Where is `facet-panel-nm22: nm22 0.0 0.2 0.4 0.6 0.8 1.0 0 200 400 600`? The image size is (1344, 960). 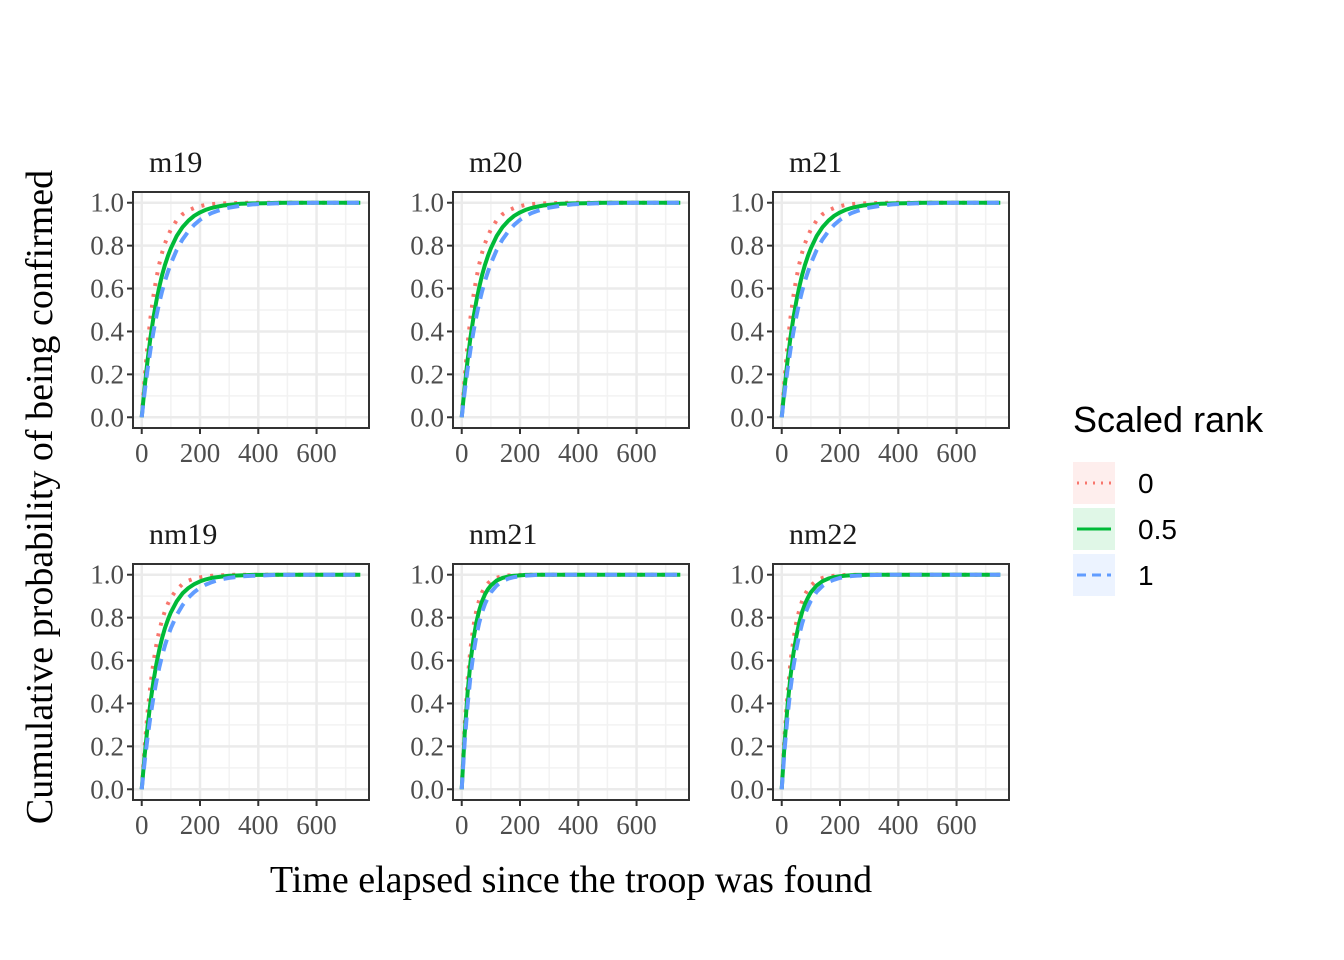
facet-panel-nm22: nm22 0.0 0.2 0.4 0.6 0.8 1.0 0 200 400 600 is located at coordinates (870, 679).